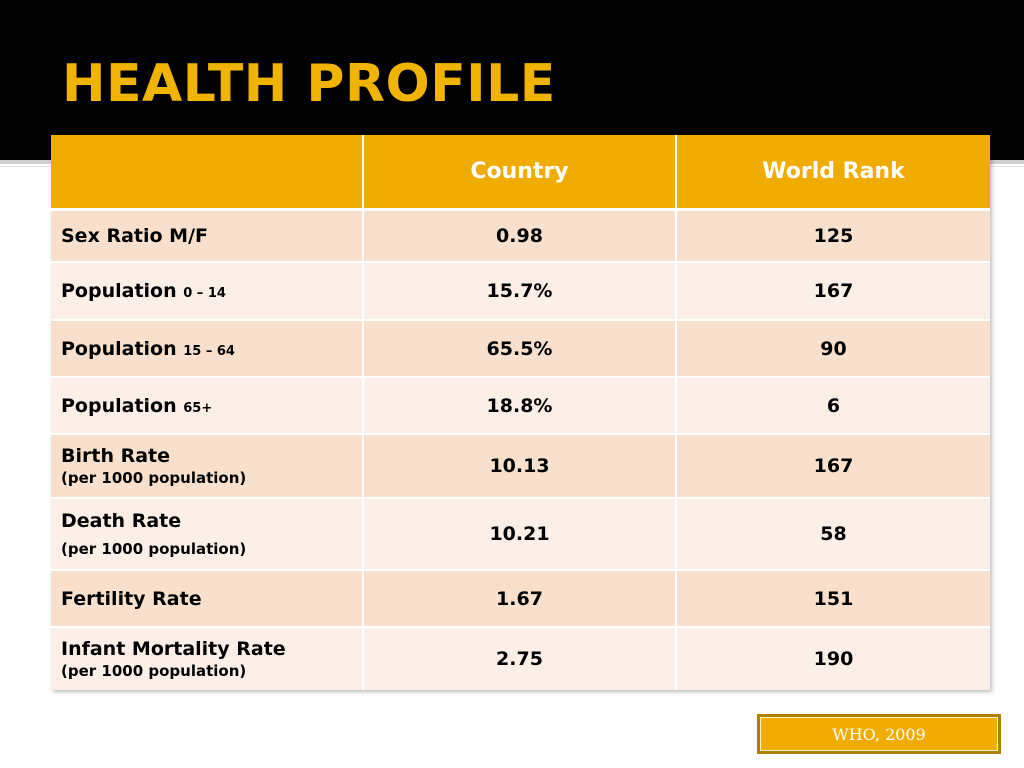 This screenshot has height=768, width=1024. I want to click on country-value: 10.21, so click(519, 533).